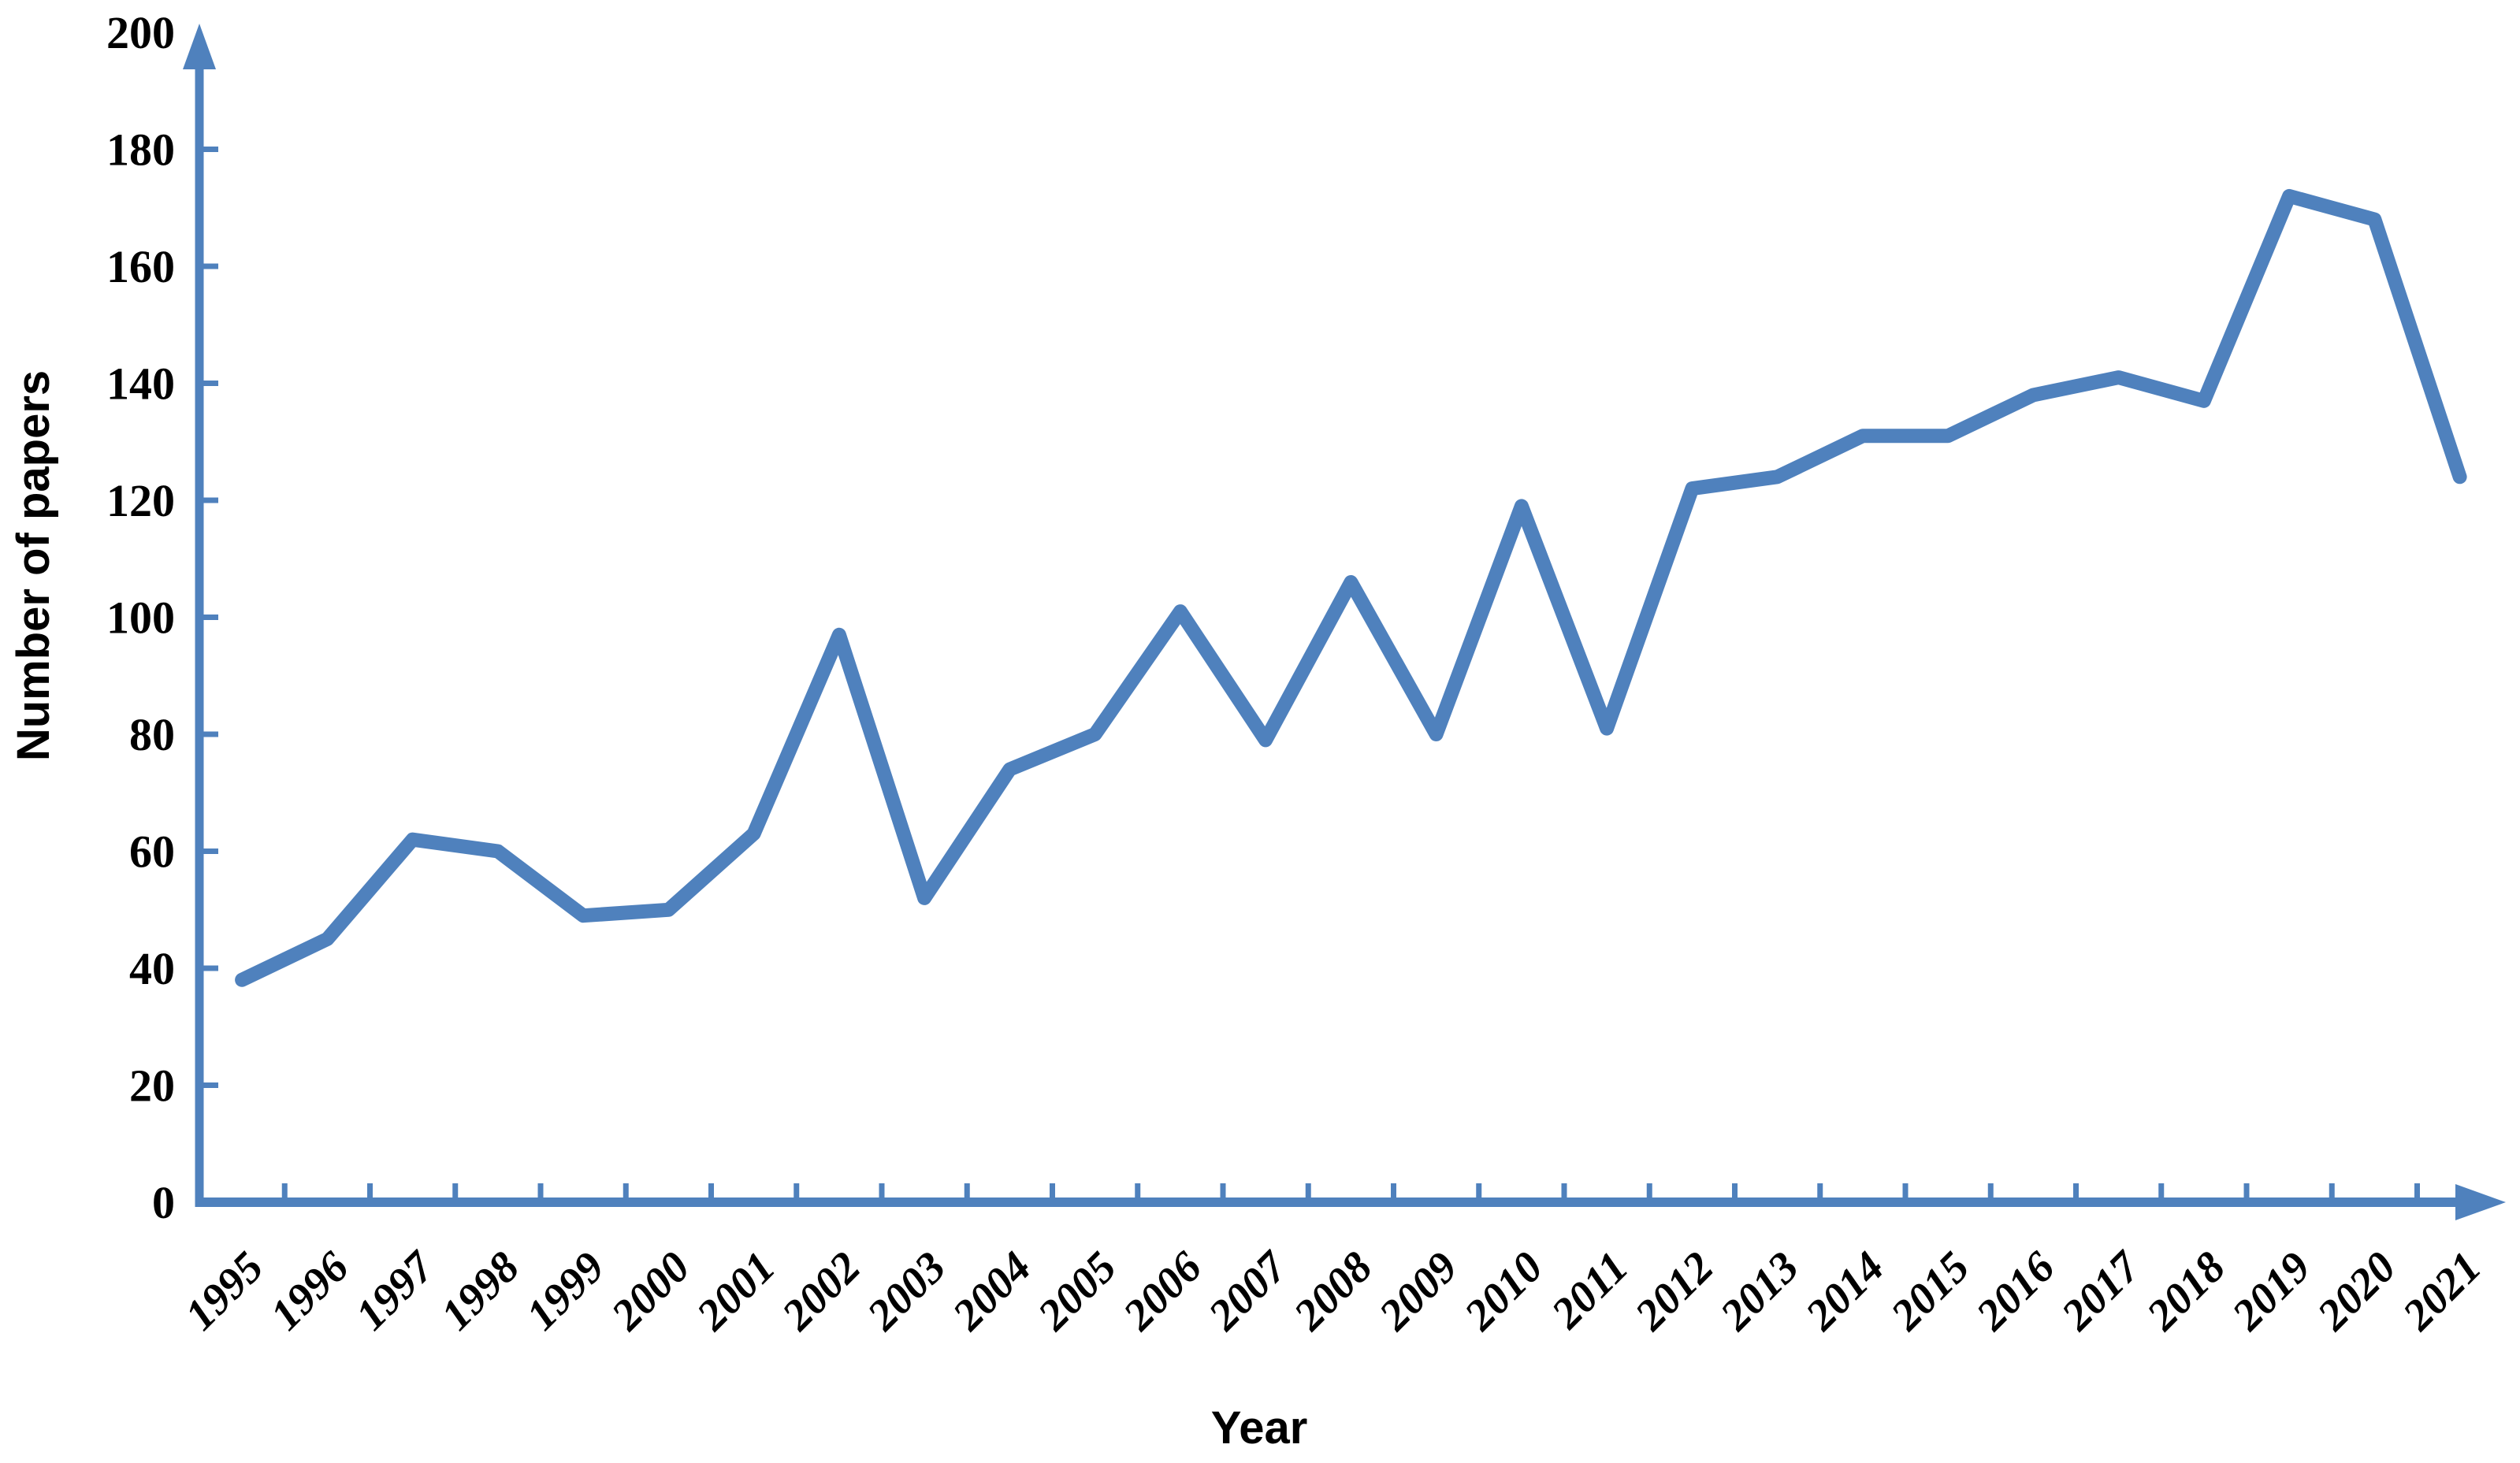 The width and height of the screenshot is (2520, 1463). What do you see at coordinates (199, 615) in the screenshot?
I see `y-axis` at bounding box center [199, 615].